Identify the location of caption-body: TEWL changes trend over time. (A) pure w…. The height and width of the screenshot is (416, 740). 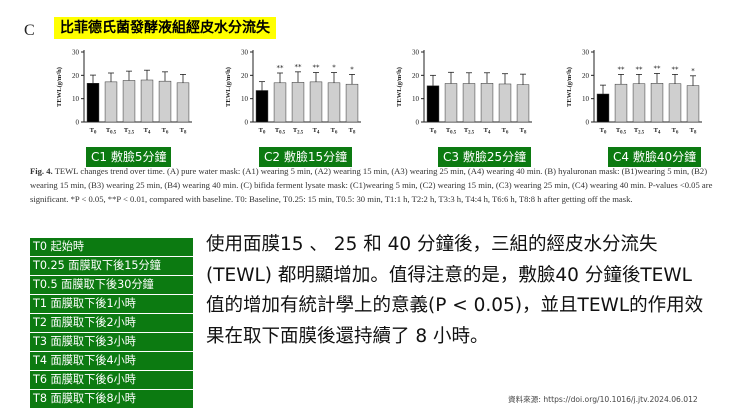
(371, 185).